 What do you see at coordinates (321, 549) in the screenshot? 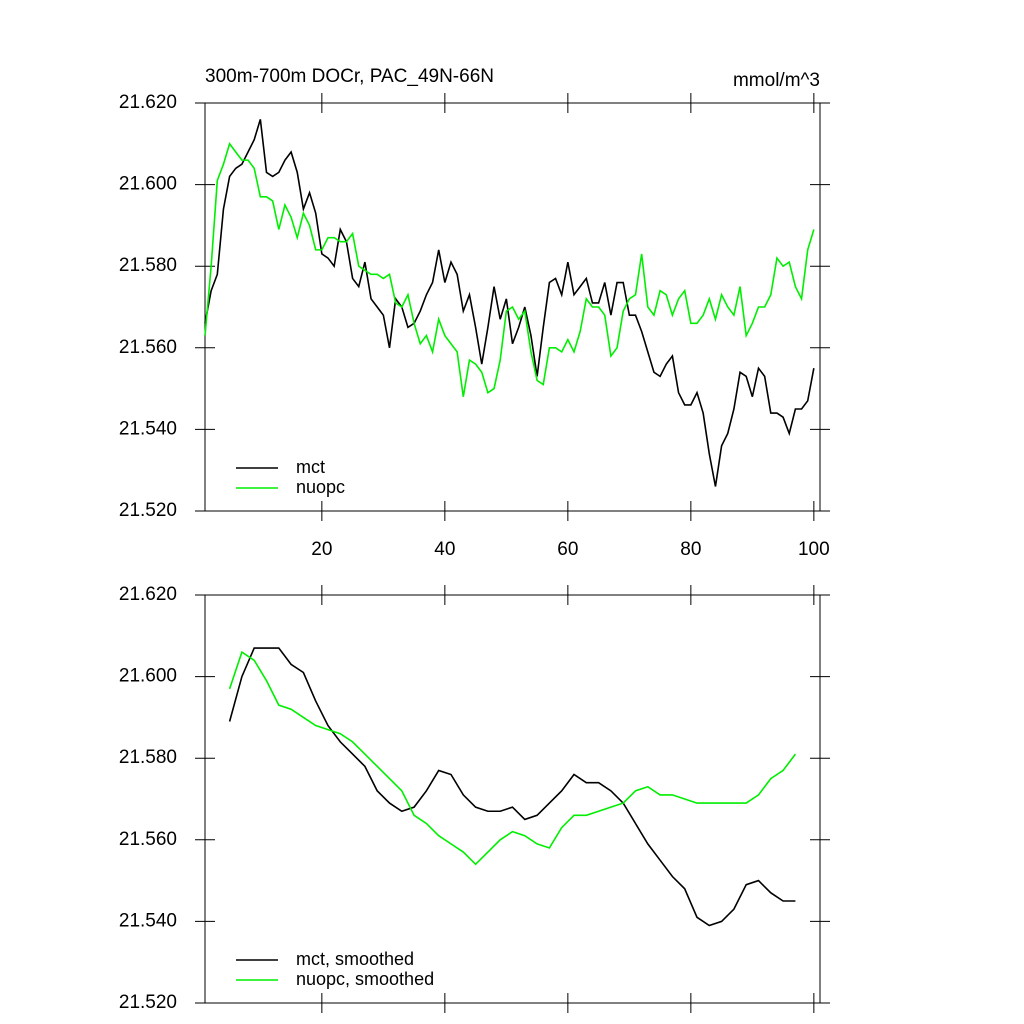
I see `x-tick-label: 20` at bounding box center [321, 549].